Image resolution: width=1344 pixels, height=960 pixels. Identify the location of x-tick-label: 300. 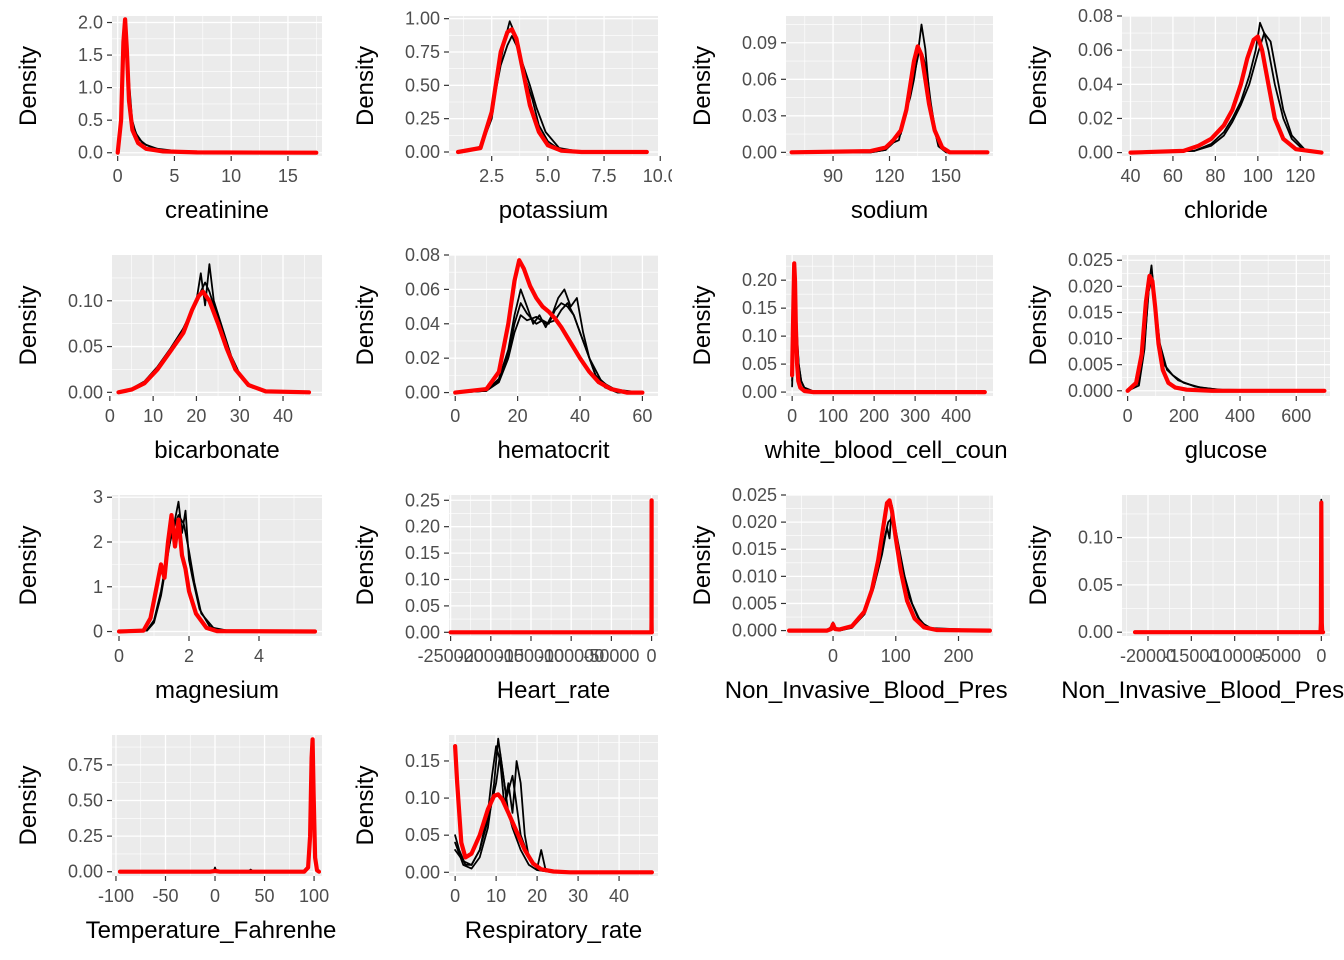
(915, 416).